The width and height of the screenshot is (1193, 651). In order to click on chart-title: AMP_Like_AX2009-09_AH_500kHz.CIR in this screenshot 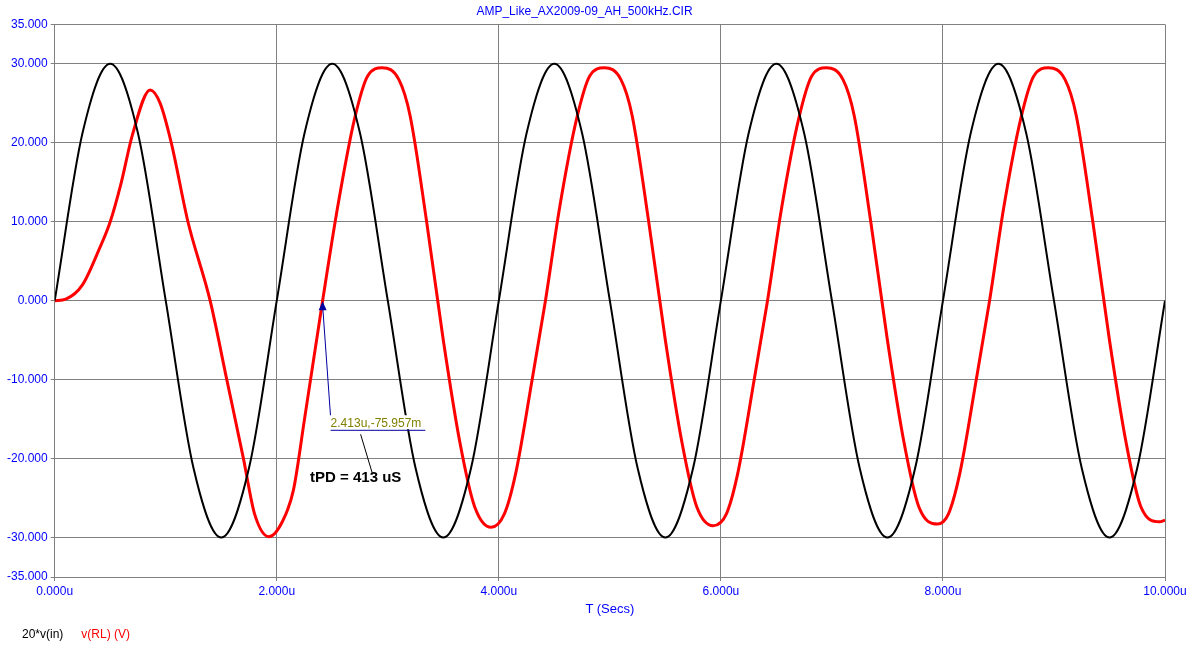, I will do `click(584, 10)`.